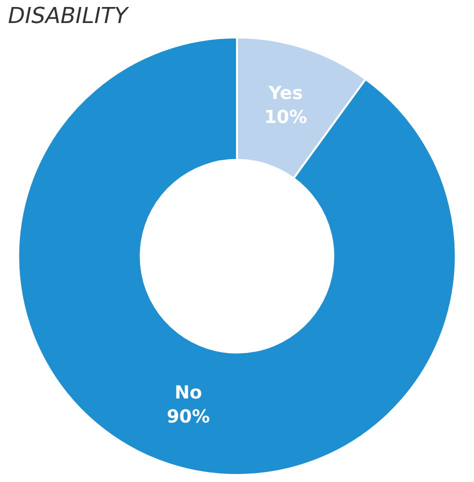 This screenshot has height=482, width=474. What do you see at coordinates (188, 393) in the screenshot?
I see `slice-label: No` at bounding box center [188, 393].